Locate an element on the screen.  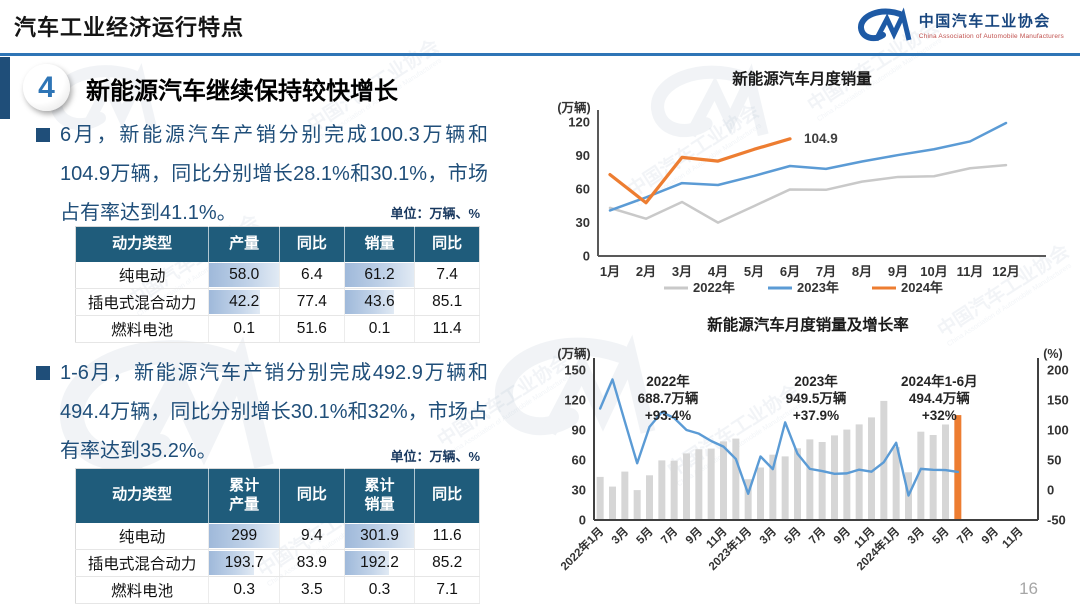
cell-value: 3.5 is located at coordinates (312, 589).